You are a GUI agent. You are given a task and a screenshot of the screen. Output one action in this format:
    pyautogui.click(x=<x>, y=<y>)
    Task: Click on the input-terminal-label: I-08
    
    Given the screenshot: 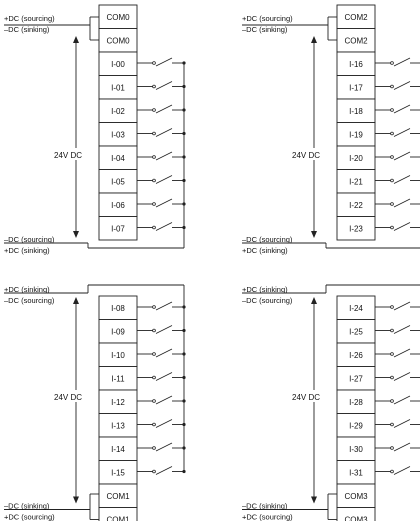 What is the action you would take?
    pyautogui.click(x=118, y=308)
    